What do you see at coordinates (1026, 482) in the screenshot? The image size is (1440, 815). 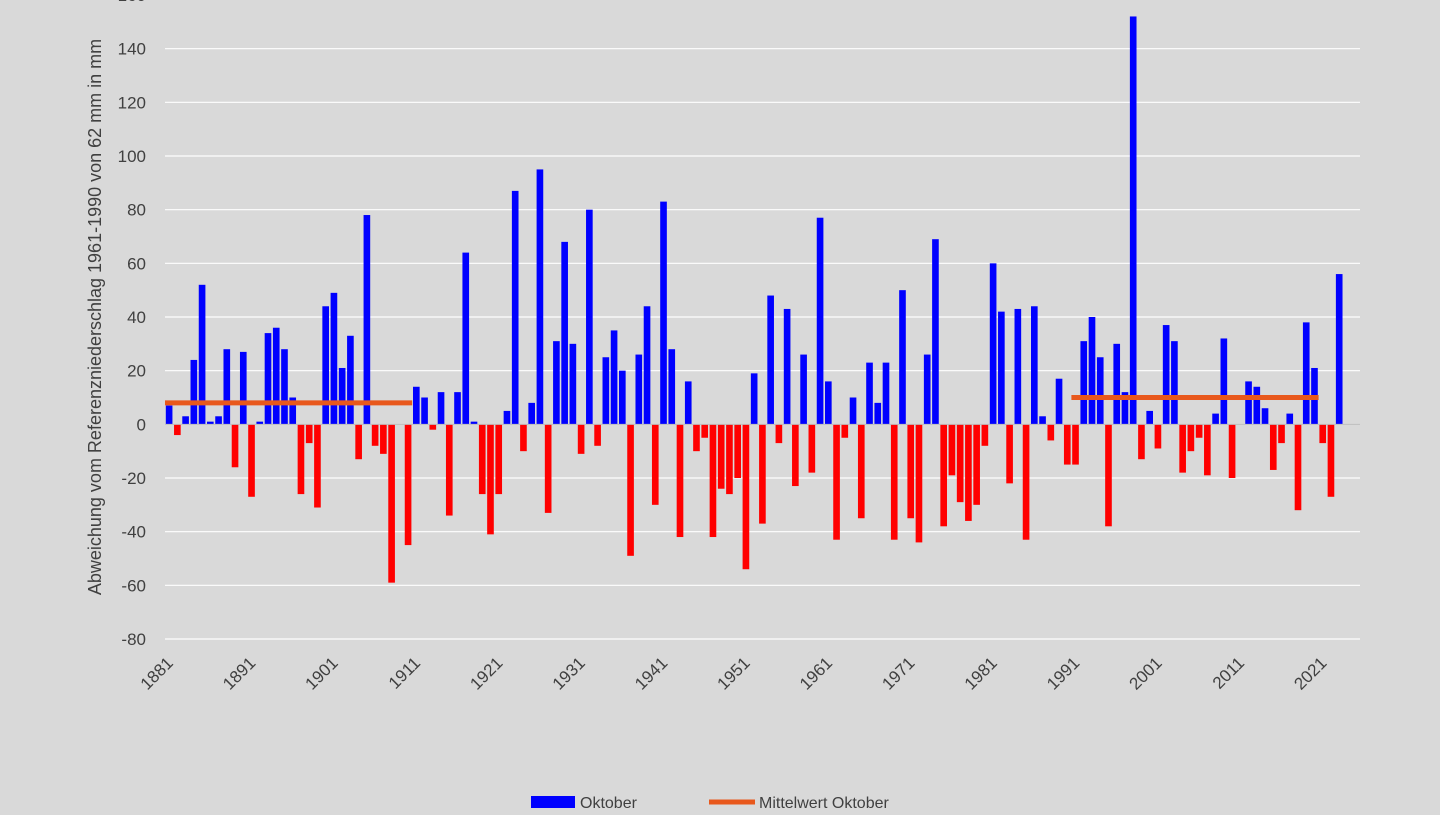 I see `bar-1985` at bounding box center [1026, 482].